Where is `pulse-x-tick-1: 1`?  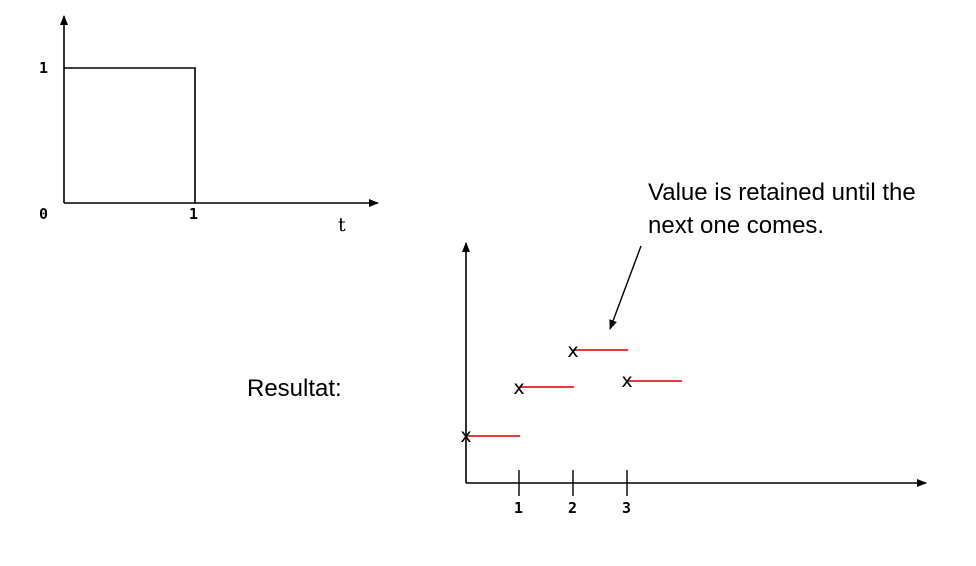 pulse-x-tick-1: 1 is located at coordinates (193, 214).